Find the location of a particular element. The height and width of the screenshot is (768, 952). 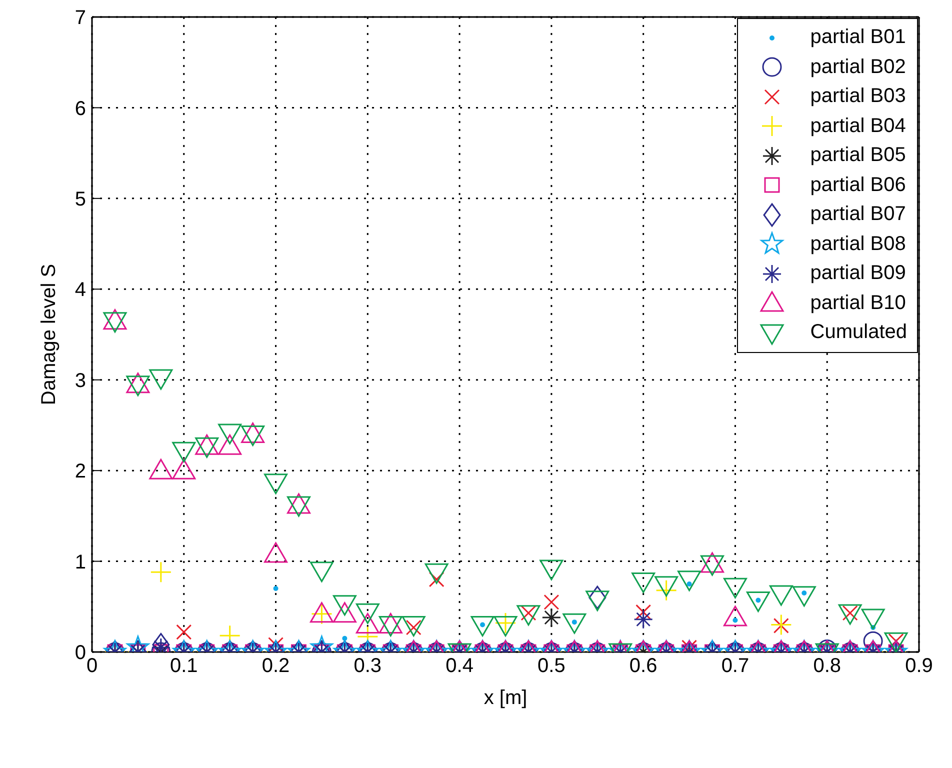

y-tick-label: 2 is located at coordinates (80, 471).